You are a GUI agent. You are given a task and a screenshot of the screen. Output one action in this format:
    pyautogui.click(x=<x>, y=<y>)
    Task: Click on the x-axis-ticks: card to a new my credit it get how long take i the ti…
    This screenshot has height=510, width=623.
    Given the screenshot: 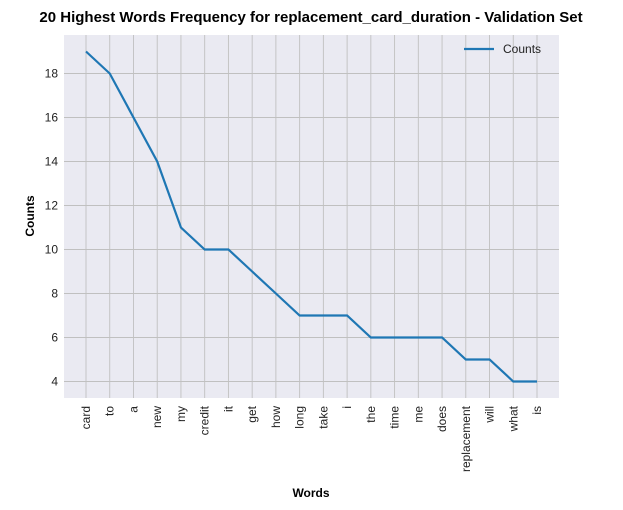 What is the action you would take?
    pyautogui.click(x=311, y=438)
    